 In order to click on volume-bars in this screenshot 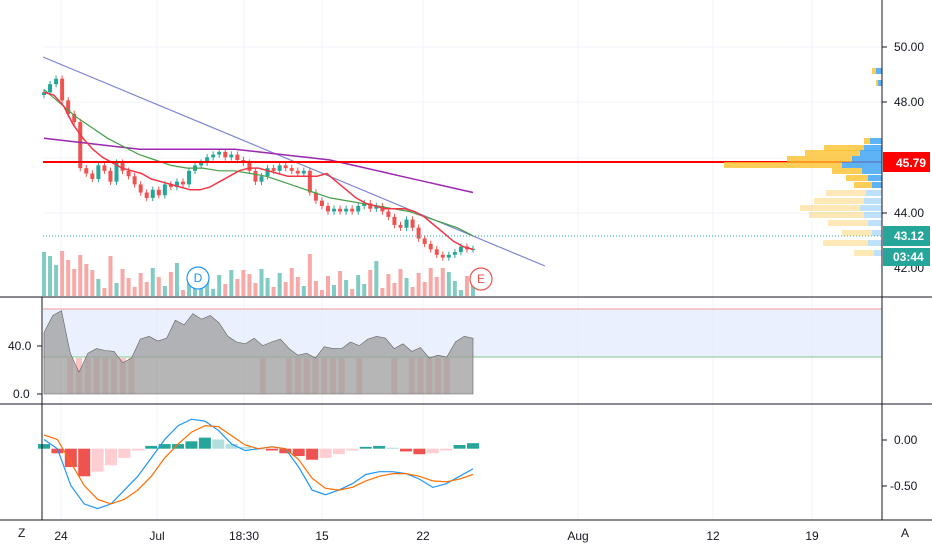, I will do `click(258, 273)`.